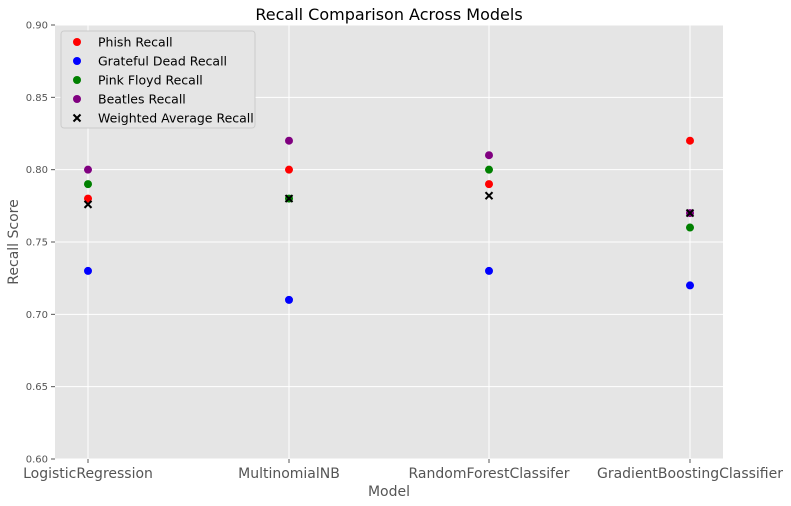 The height and width of the screenshot is (506, 791). Describe the element at coordinates (150, 80) in the screenshot. I see `legend-label: Pink Floyd Recall` at that location.